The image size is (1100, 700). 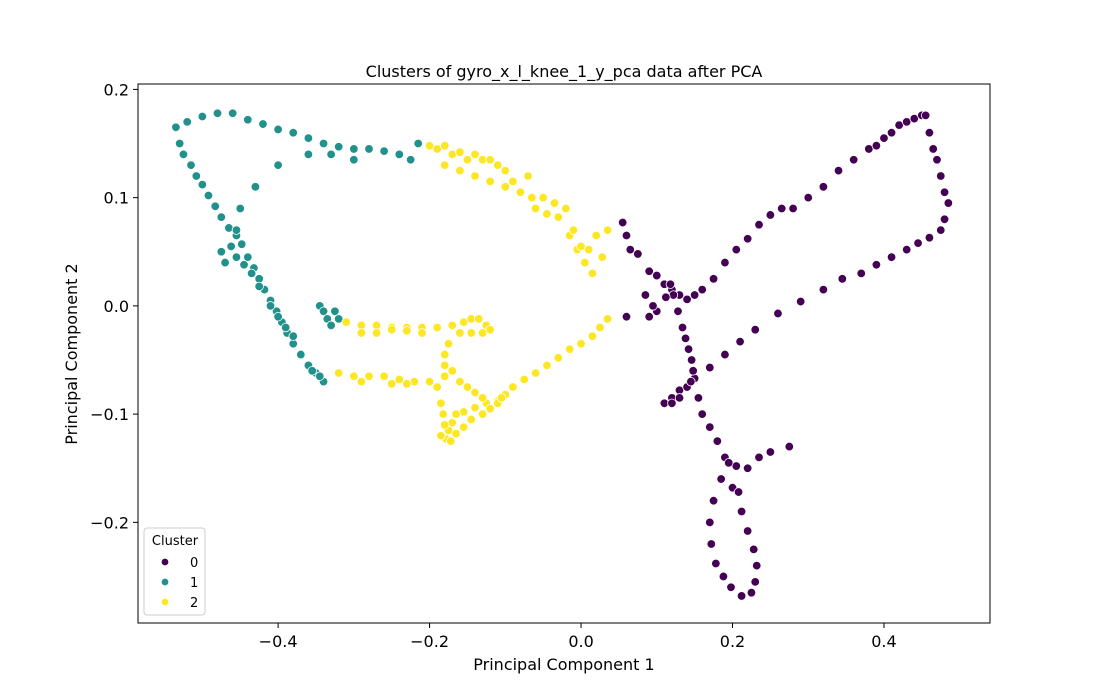 I want to click on y-tick-label: 0.0, so click(x=116, y=306).